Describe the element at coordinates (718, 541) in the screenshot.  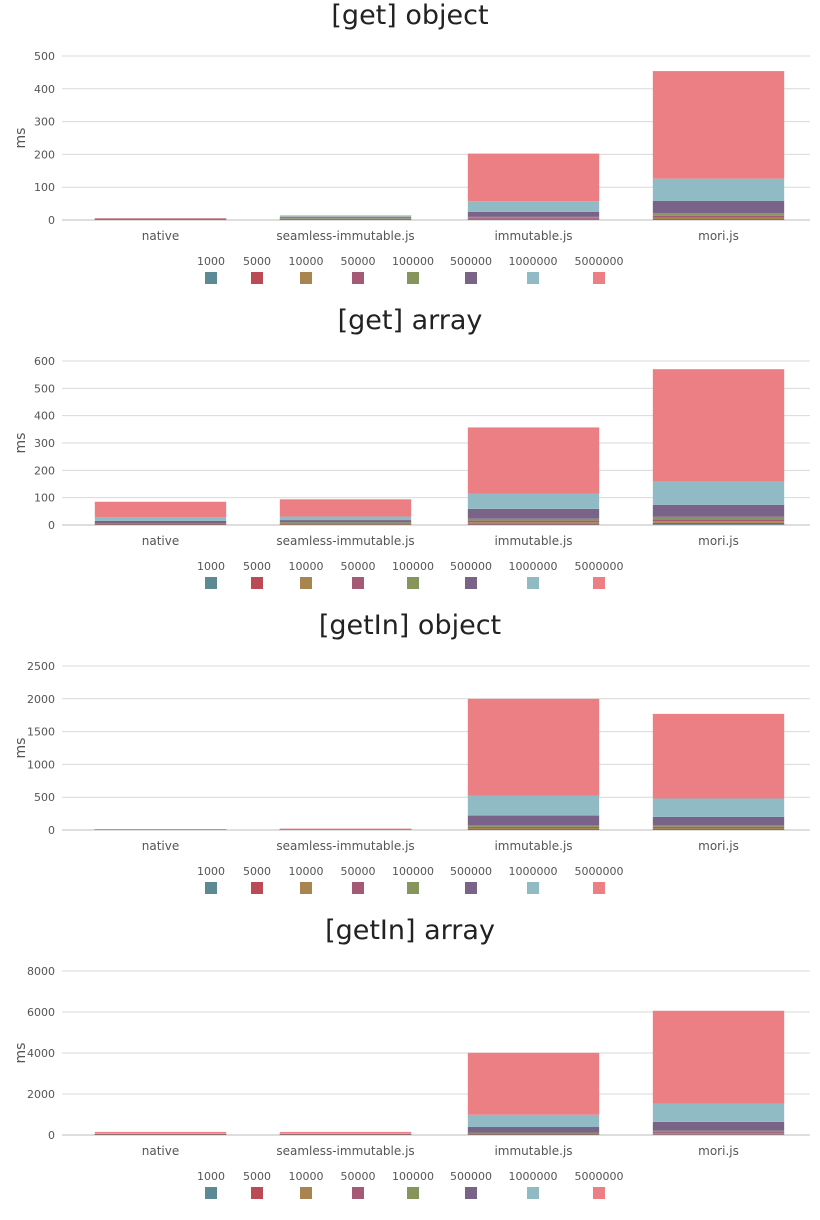
I see `x-category-label: mori.js` at that location.